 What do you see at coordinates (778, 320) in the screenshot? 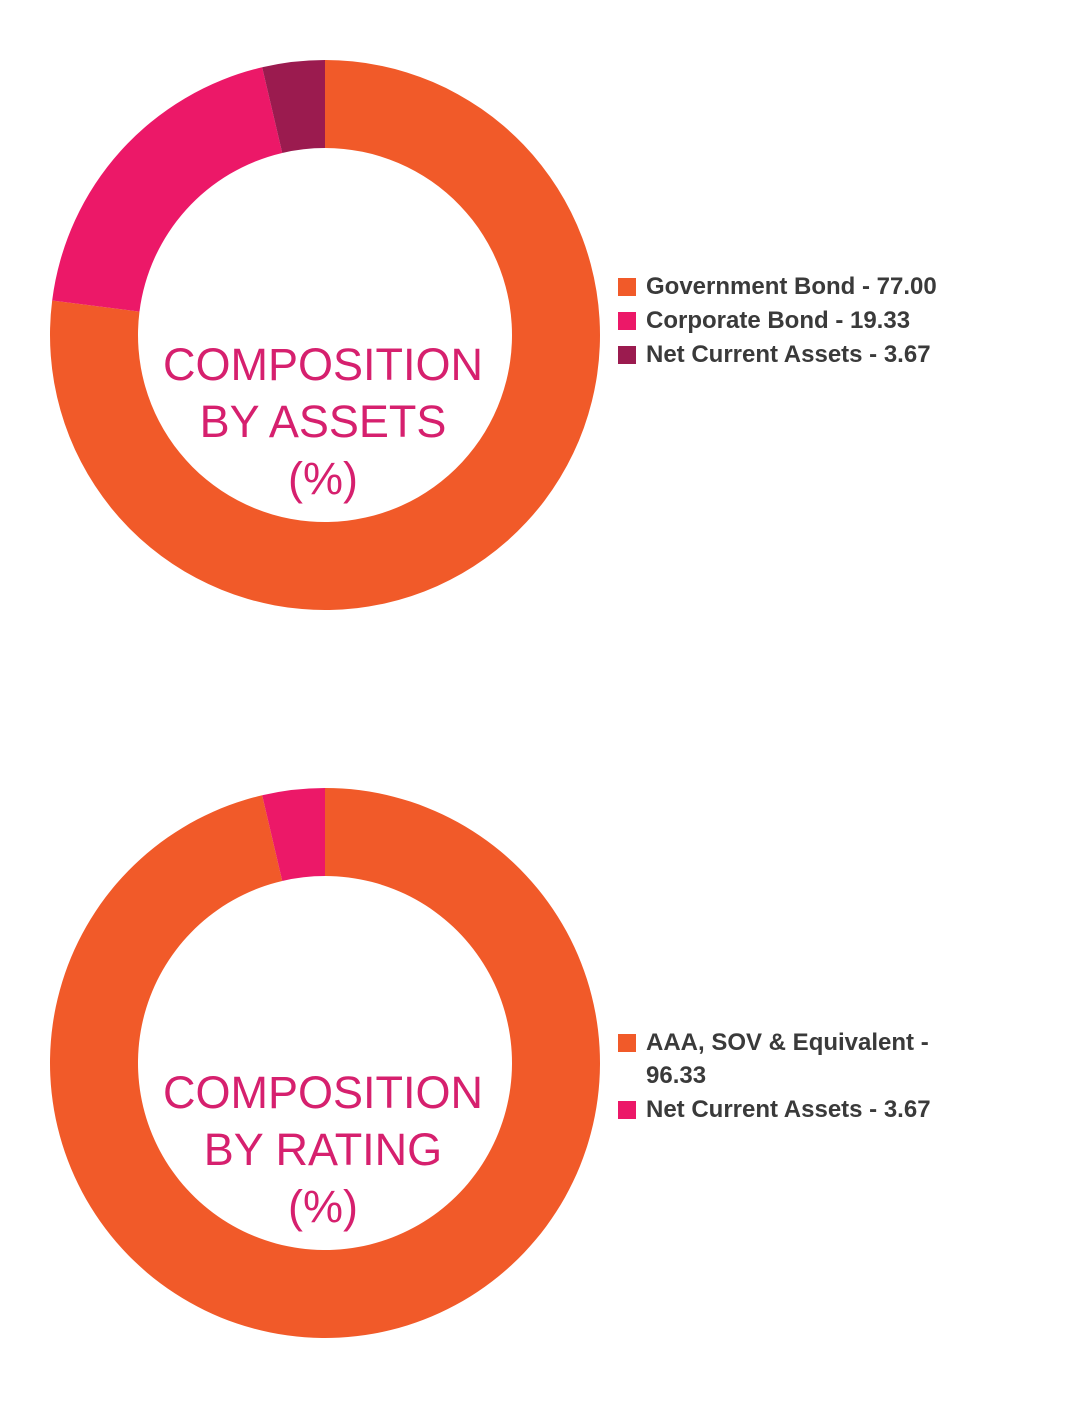
I see `legend-label: Corporate Bond - 19.33` at bounding box center [778, 320].